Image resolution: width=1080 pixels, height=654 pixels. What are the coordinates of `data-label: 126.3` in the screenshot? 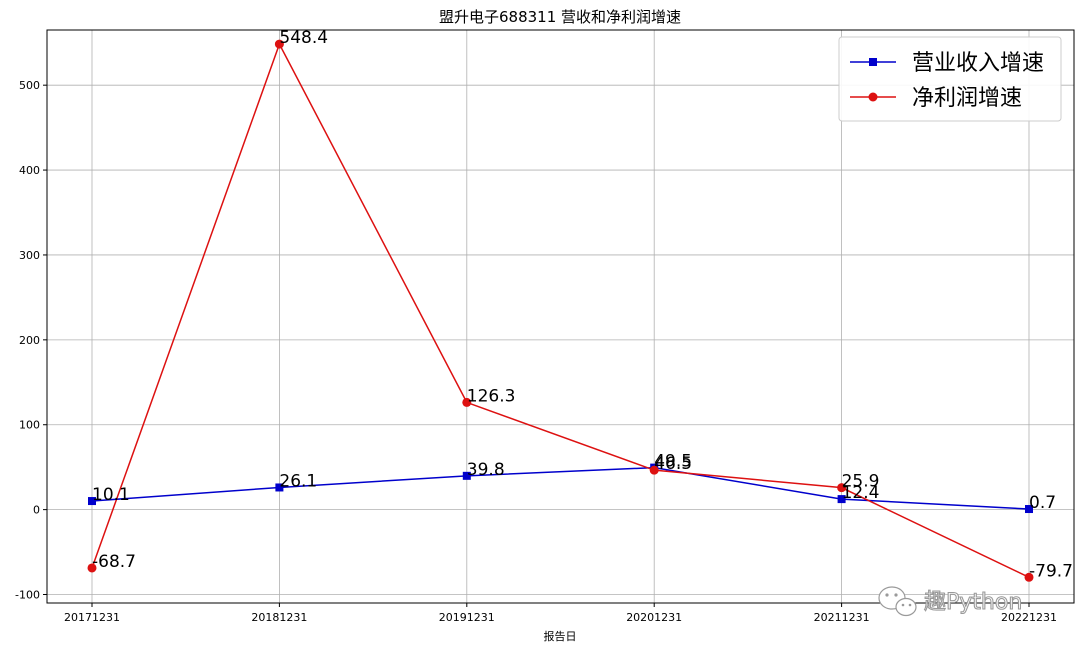 It's located at (491, 396).